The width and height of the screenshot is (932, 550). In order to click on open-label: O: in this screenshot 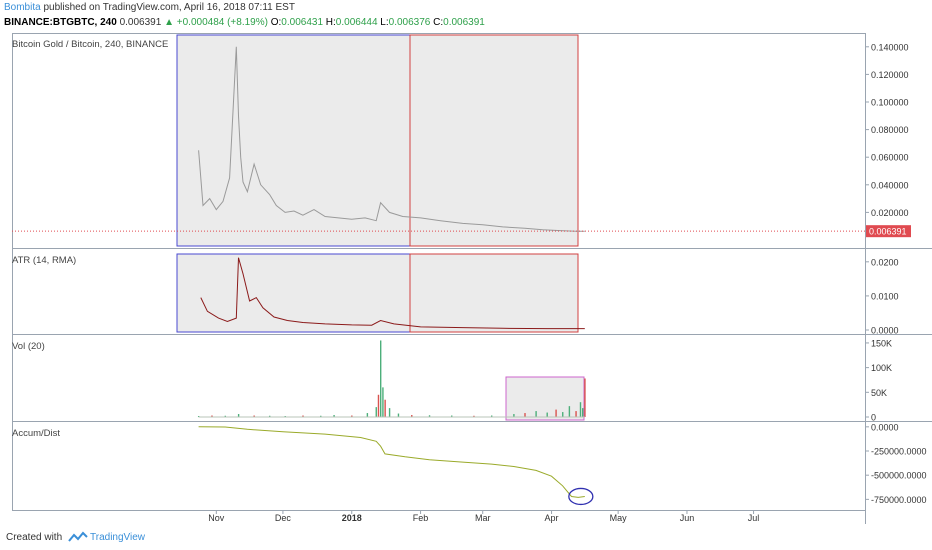, I will do `click(276, 22)`.